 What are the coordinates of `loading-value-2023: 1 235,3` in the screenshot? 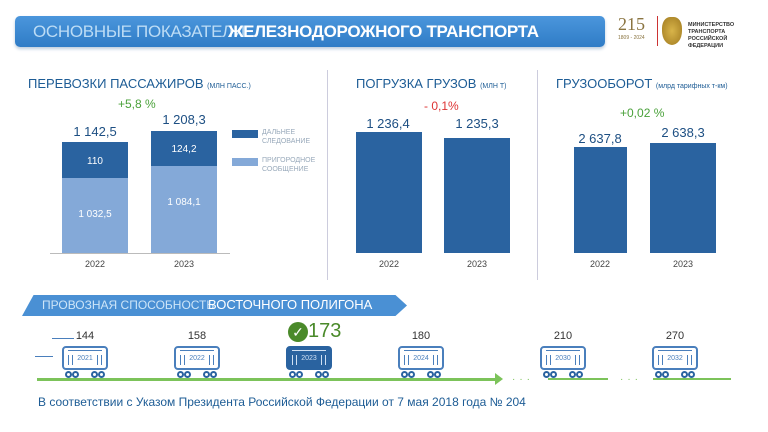 It's located at (477, 123).